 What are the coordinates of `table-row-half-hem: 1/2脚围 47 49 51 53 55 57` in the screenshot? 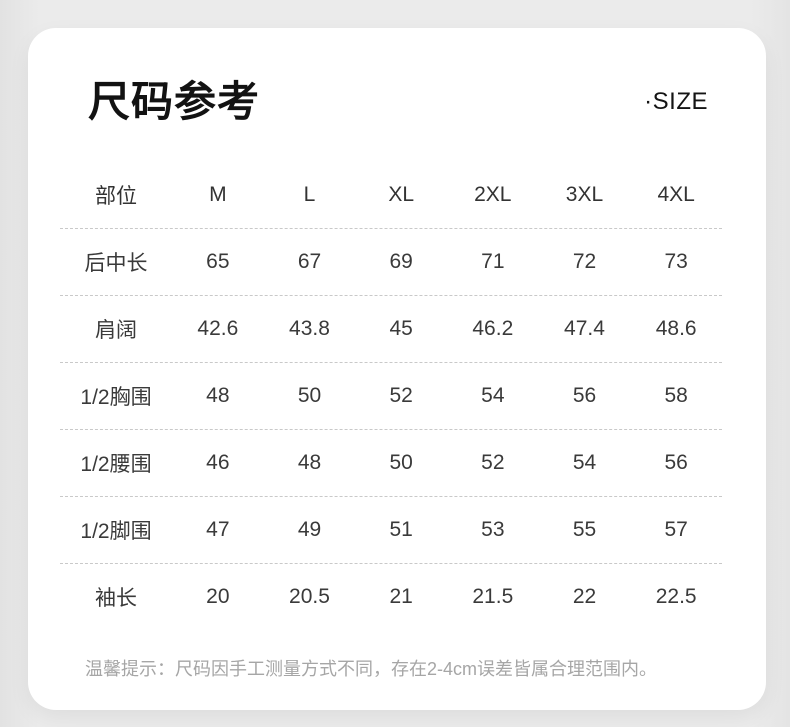 It's located at (391, 530).